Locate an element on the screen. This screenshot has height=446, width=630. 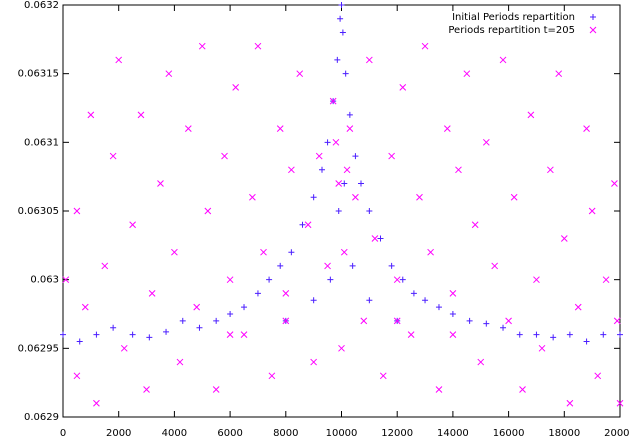
y-tick-label: 0.0632 is located at coordinates (41, 5).